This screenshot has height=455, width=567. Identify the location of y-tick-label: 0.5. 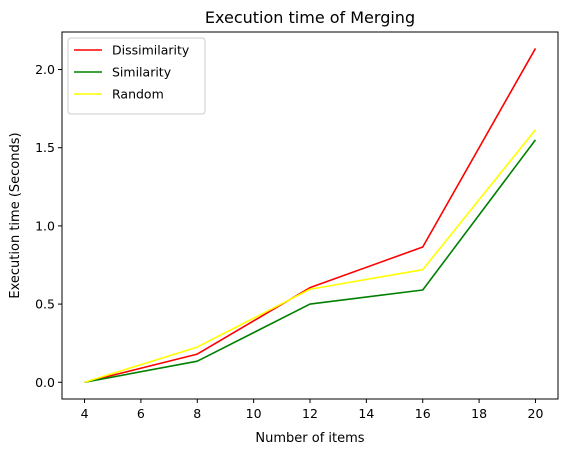
(45, 304).